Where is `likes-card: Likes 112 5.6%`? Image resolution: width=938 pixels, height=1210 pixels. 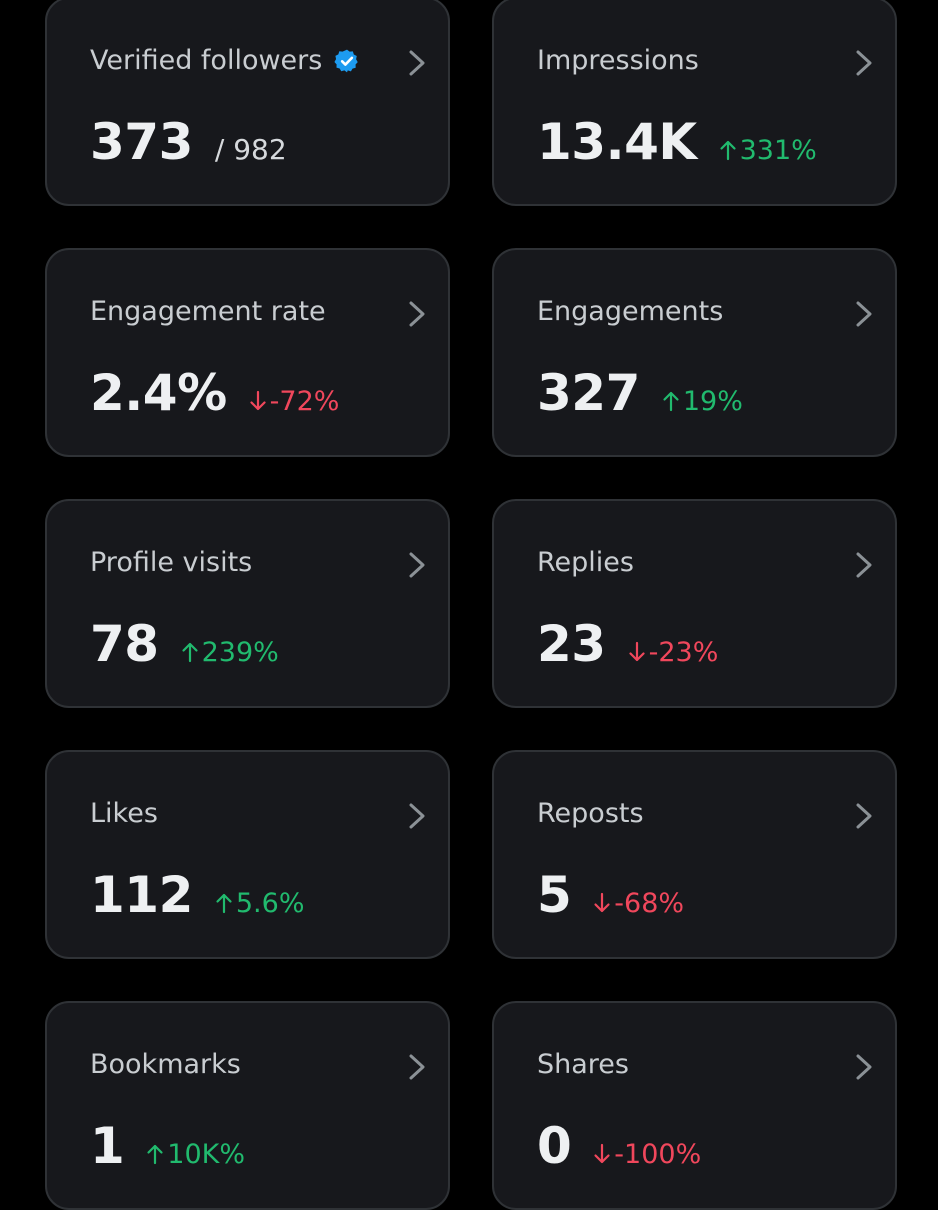 likes-card: Likes 112 5.6% is located at coordinates (247, 854).